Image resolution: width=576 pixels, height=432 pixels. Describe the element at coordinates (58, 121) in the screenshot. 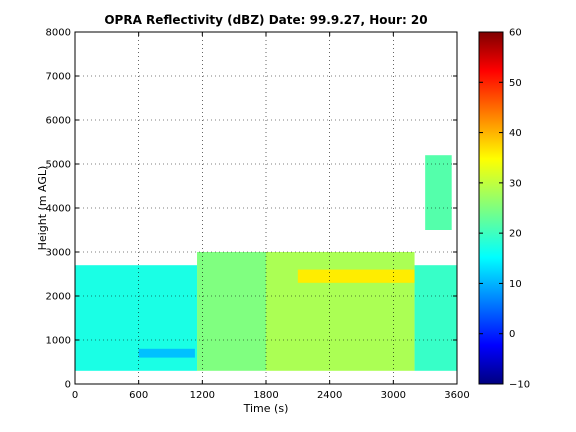

I see `y-tick-label: 6000` at that location.